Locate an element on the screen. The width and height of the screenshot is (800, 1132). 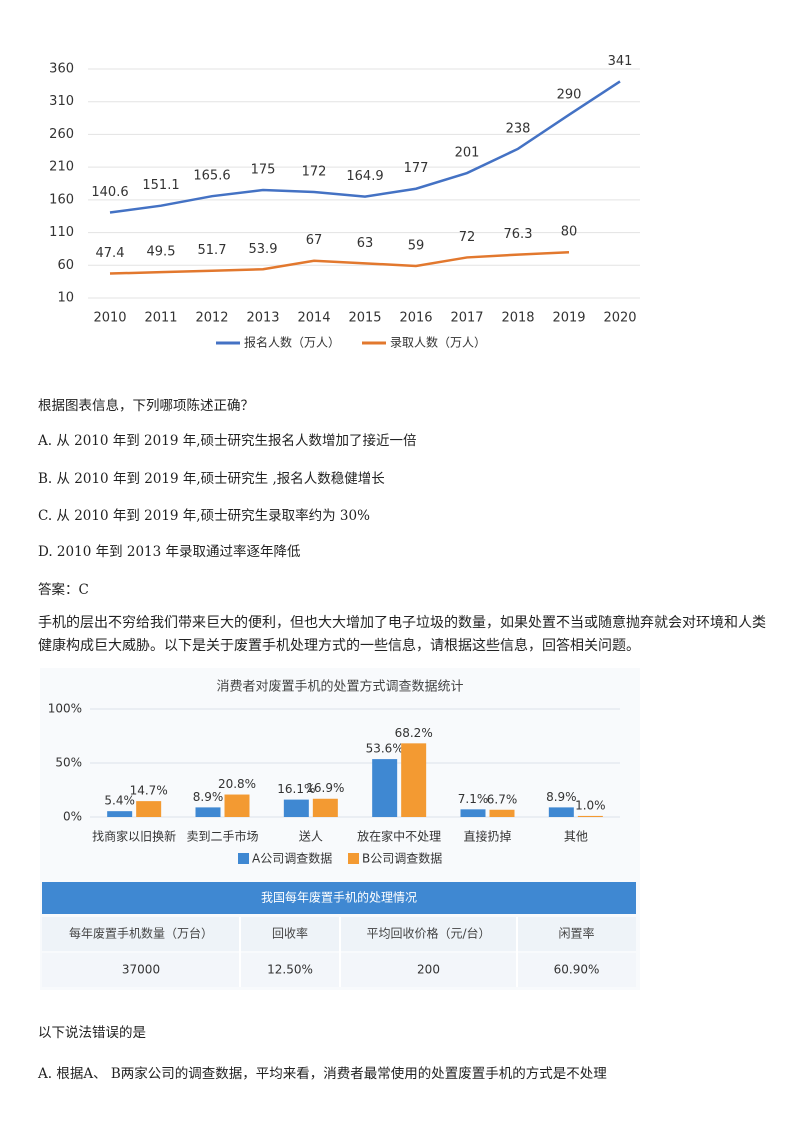
legend-label: 报名人数（万人） is located at coordinates (292, 342).